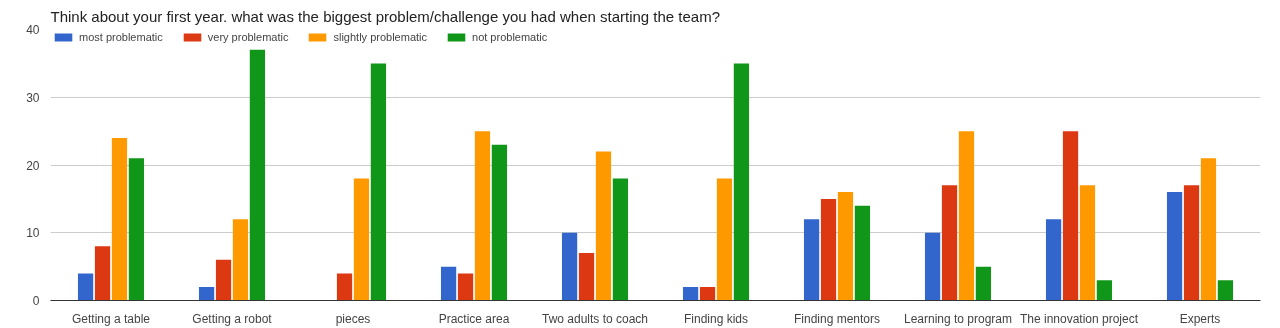  What do you see at coordinates (121, 37) in the screenshot?
I see `legend-label: most problematic` at bounding box center [121, 37].